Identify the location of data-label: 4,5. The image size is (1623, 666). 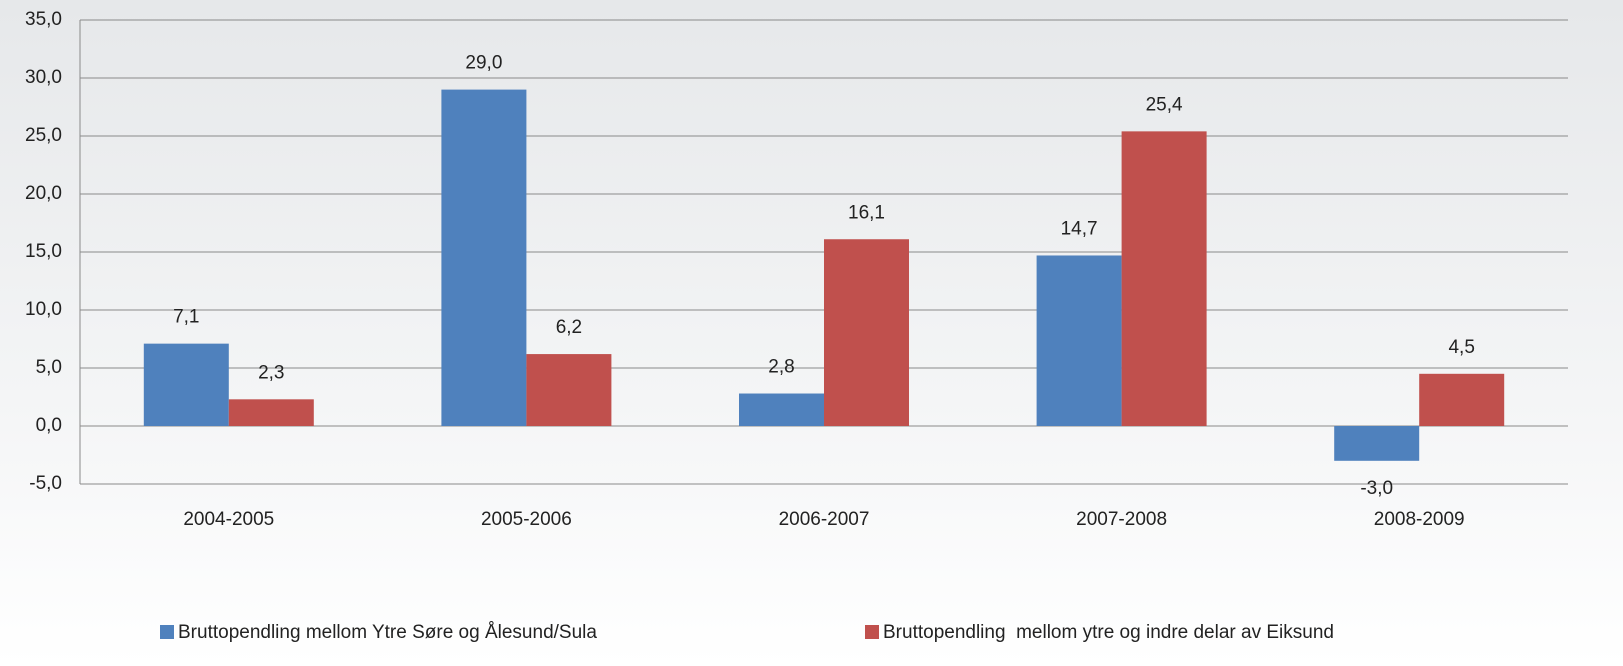
(1461, 347).